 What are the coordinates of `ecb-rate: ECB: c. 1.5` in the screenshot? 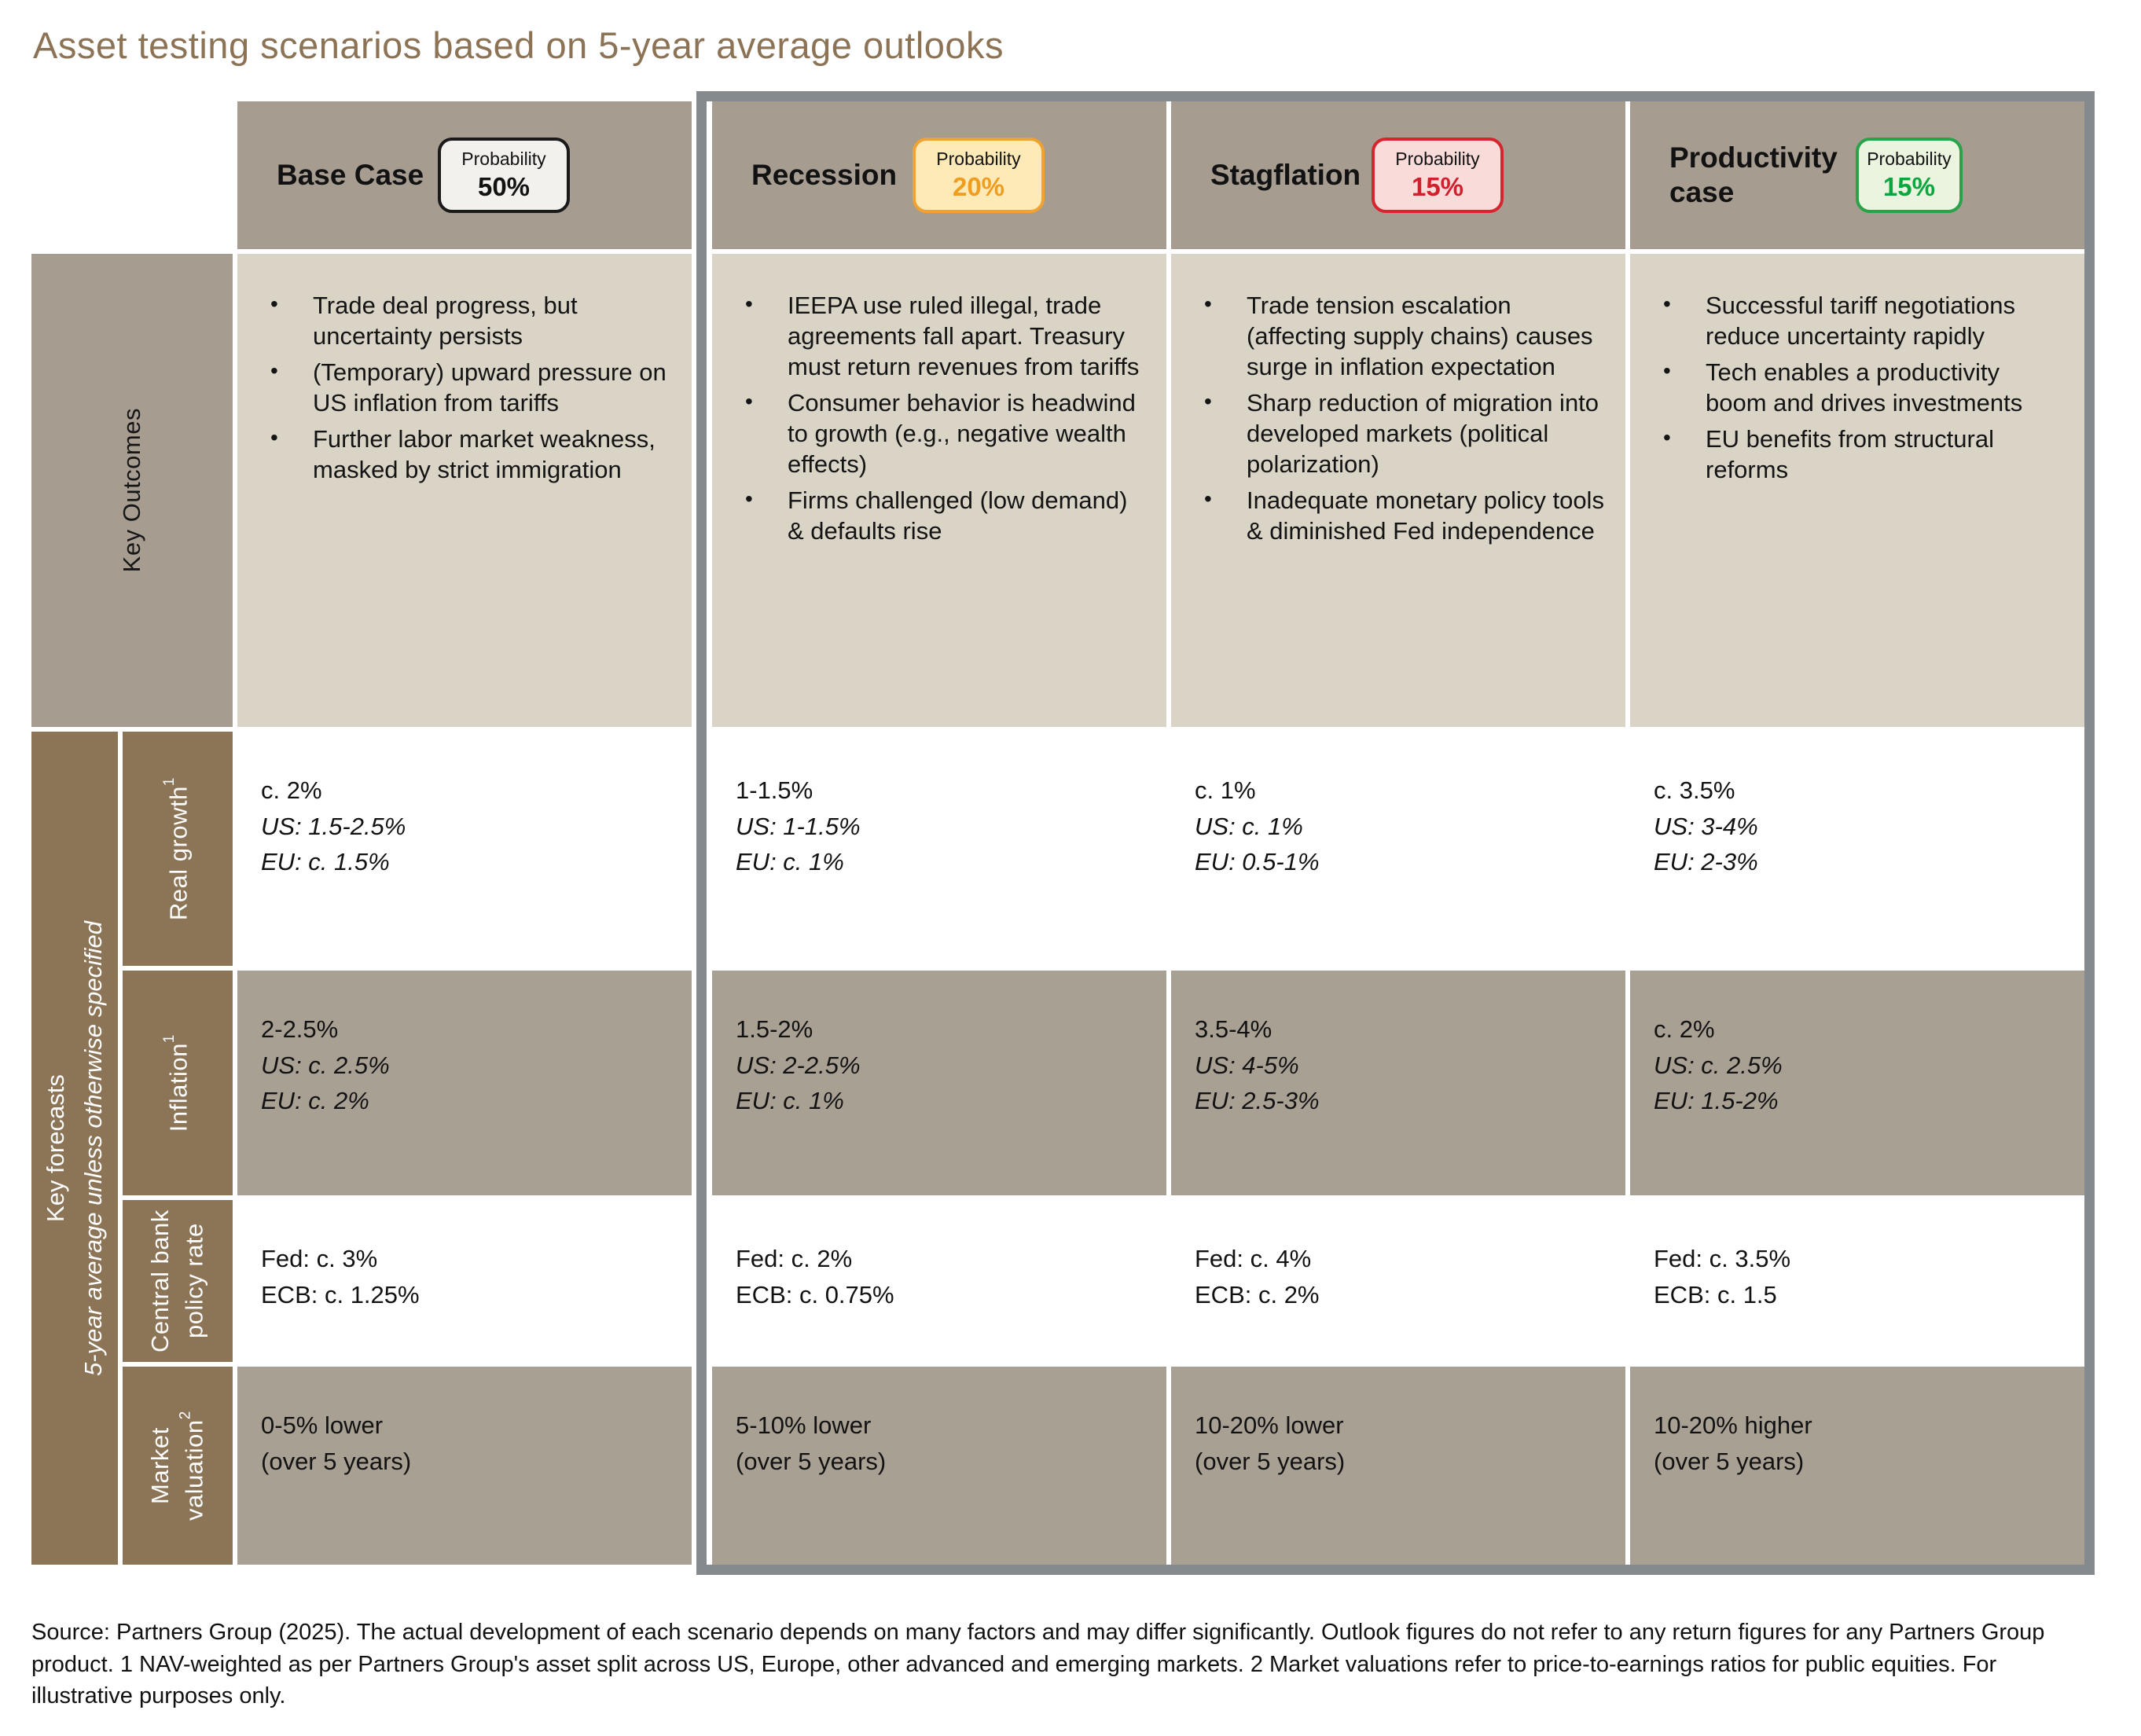 It's located at (1715, 1294).